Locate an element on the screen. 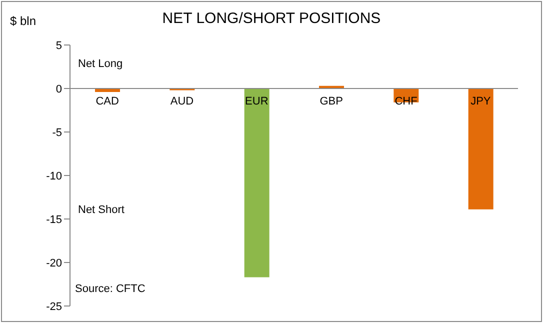 Image resolution: width=543 pixels, height=323 pixels. annotation: Net Long is located at coordinates (100, 64).